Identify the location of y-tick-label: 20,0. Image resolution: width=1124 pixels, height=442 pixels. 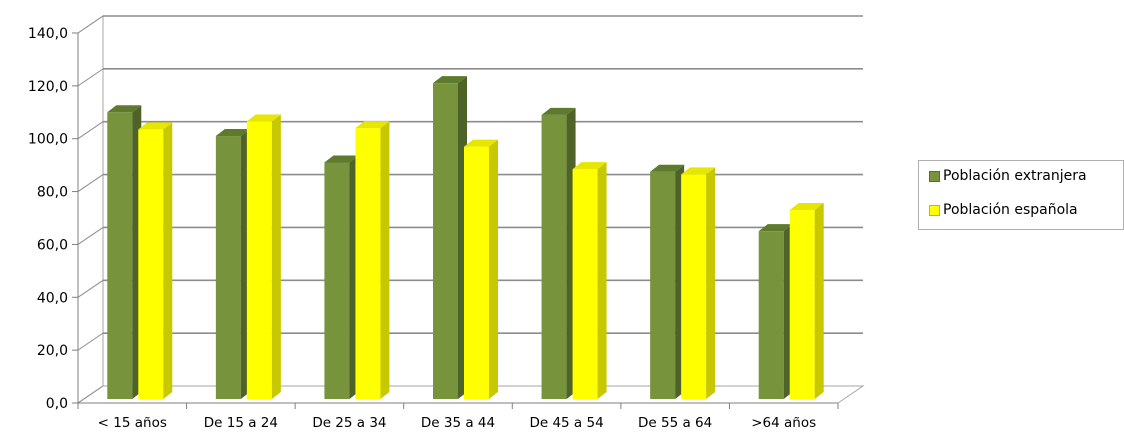
(52, 351).